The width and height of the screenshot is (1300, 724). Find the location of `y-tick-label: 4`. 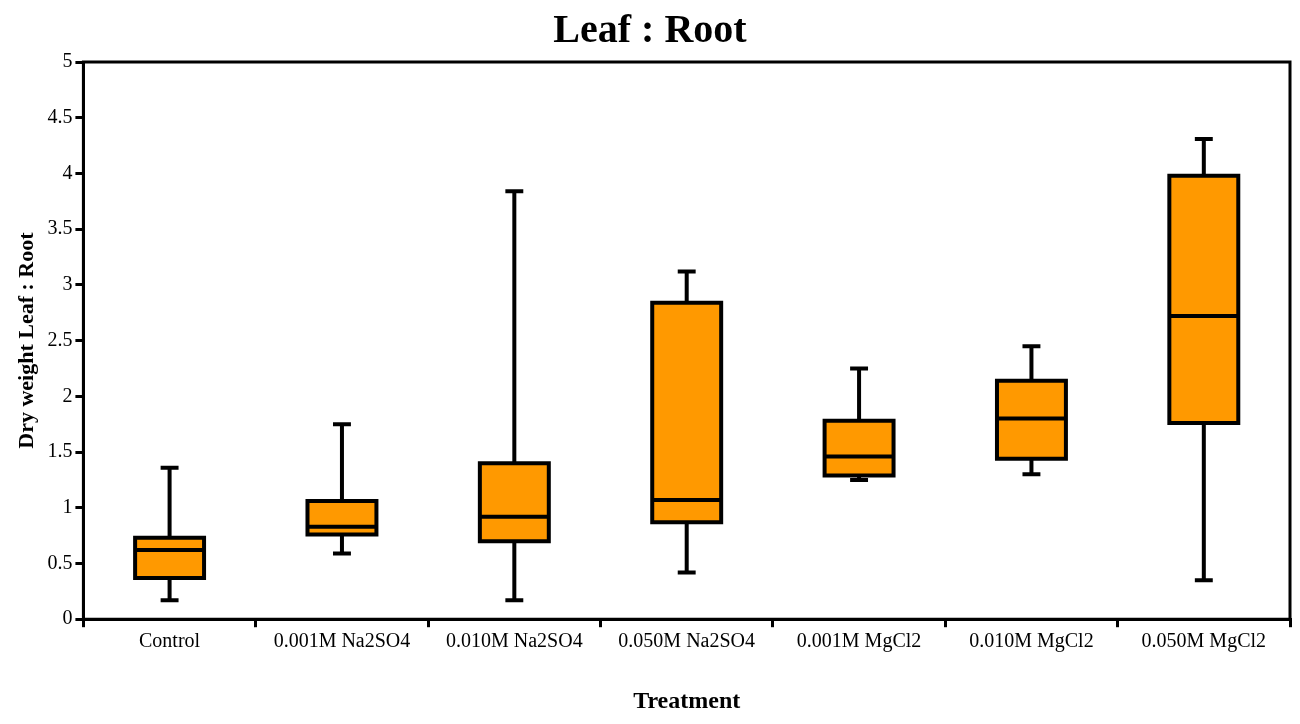

y-tick-label: 4 is located at coordinates (67, 171).